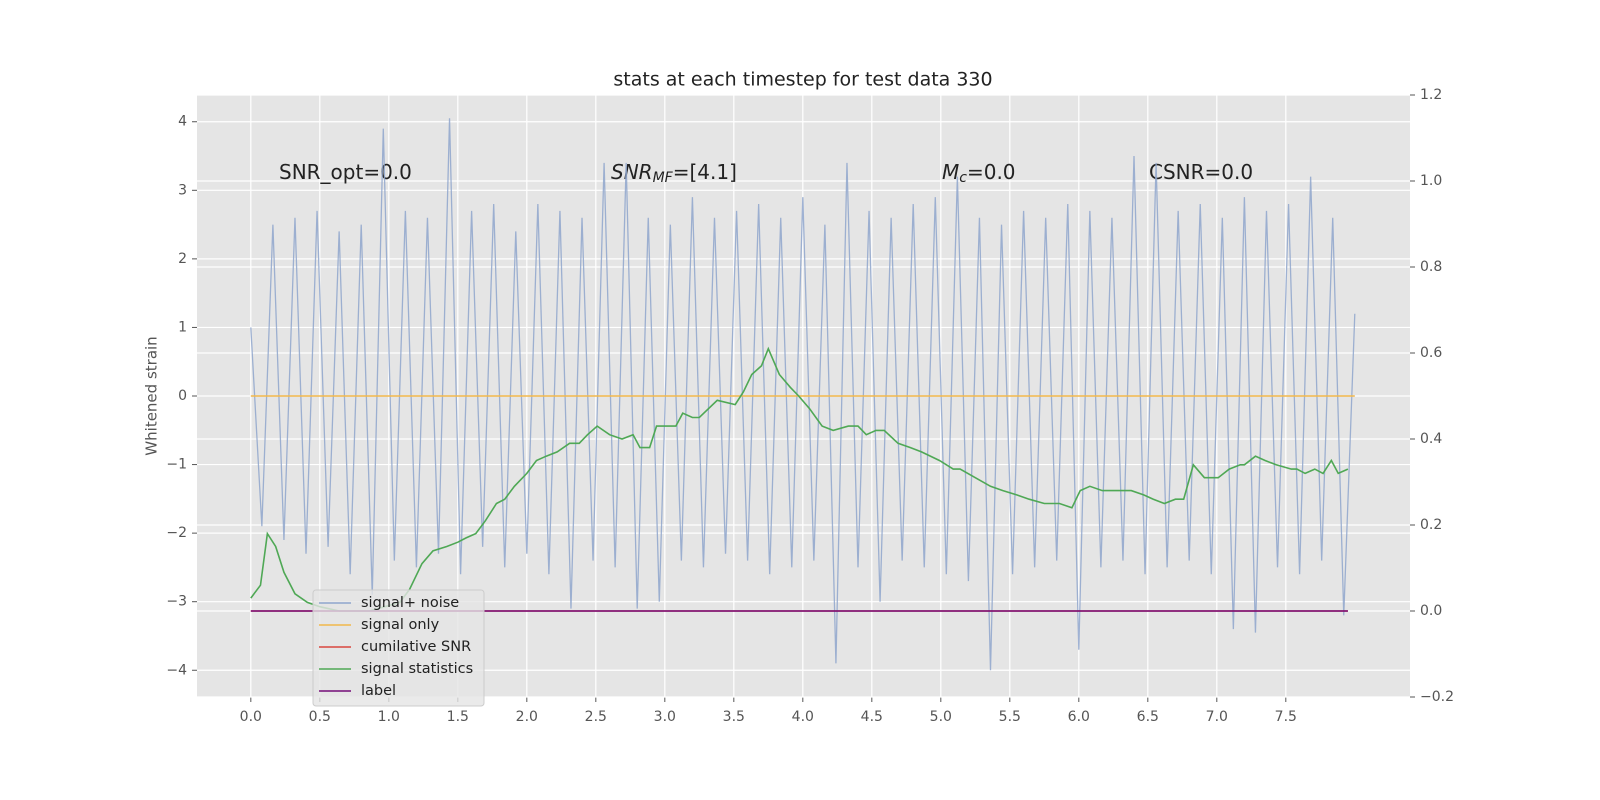 The width and height of the screenshot is (1600, 800). I want to click on annotation-part: M, so click(950, 172).